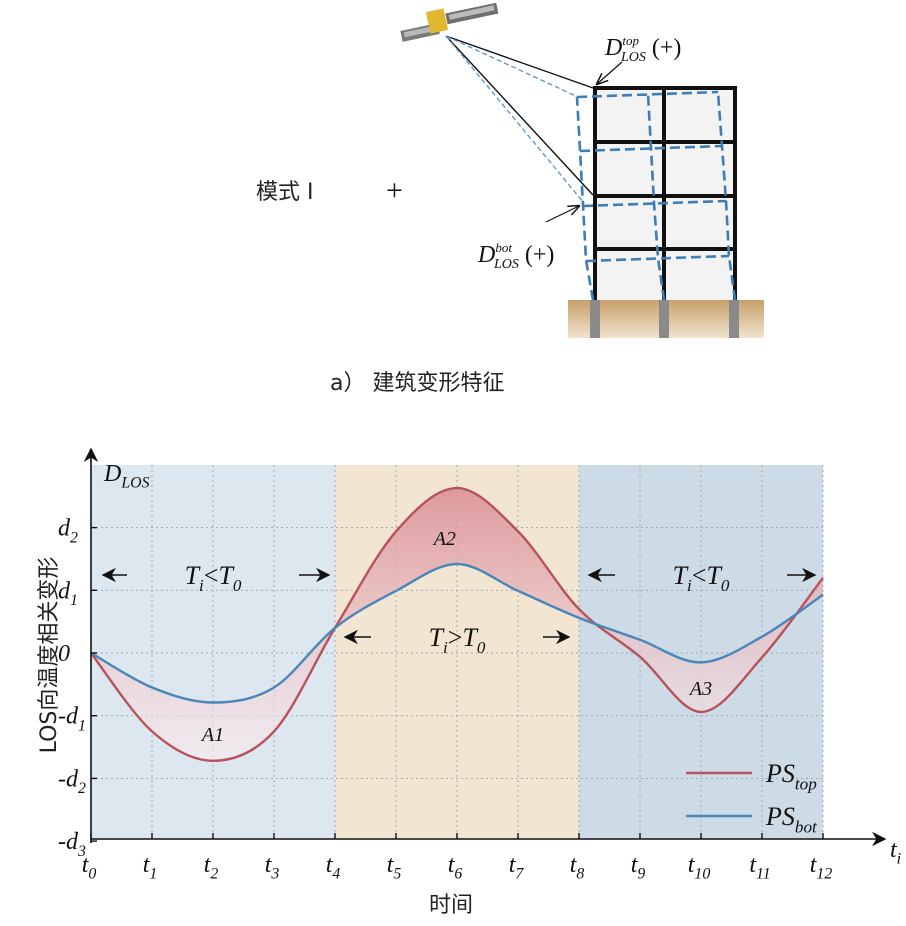 The width and height of the screenshot is (906, 926). I want to click on caption-a: a） 建筑变形特征, so click(417, 383).